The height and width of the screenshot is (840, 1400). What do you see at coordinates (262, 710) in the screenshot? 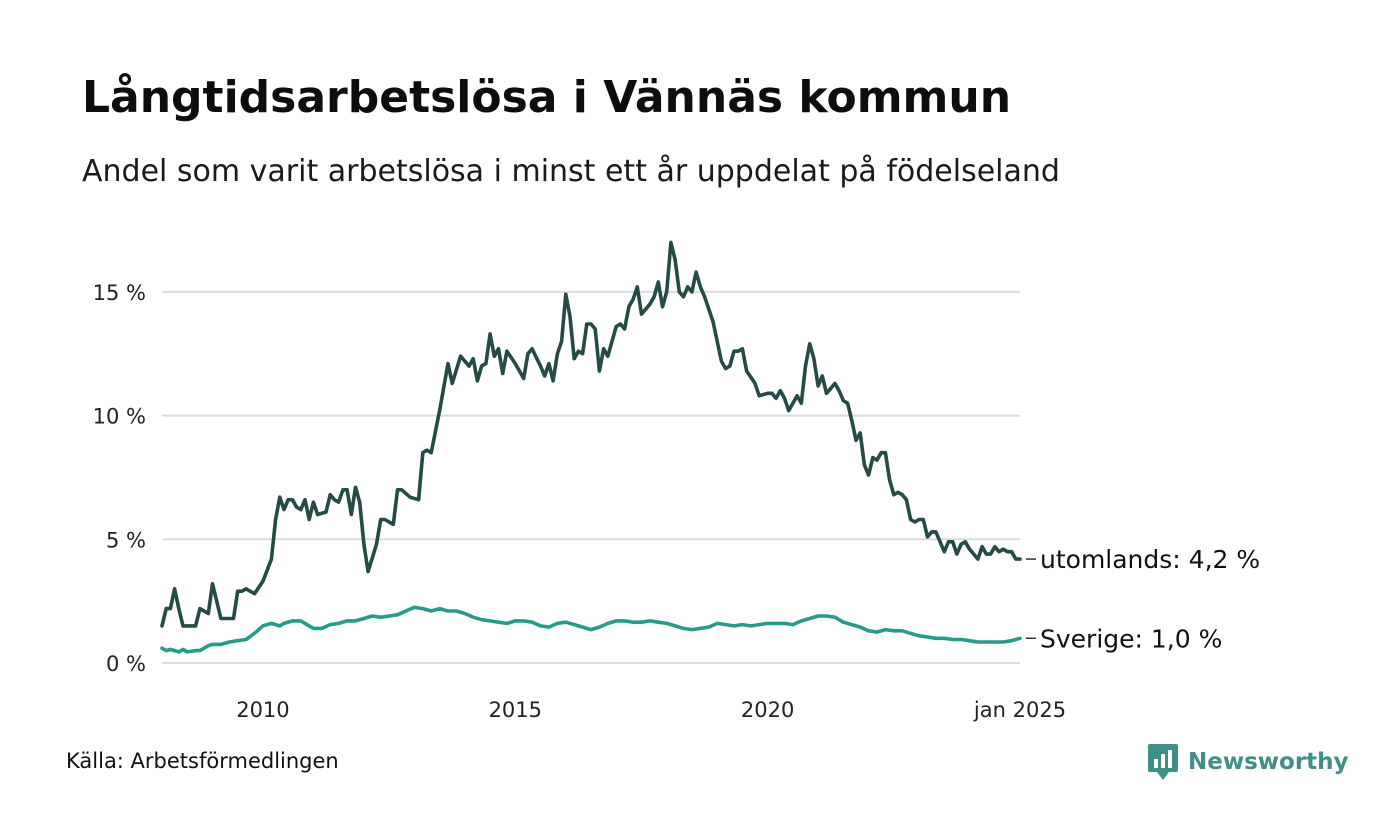
I see `x-tick-label: 2010` at bounding box center [262, 710].